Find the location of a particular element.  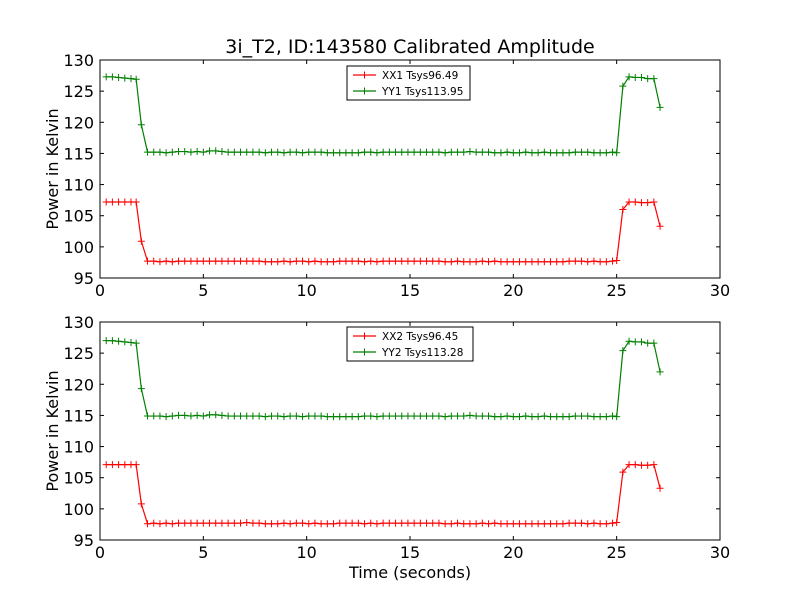

y-axis-label: Power in Kelvin is located at coordinates (52, 430).